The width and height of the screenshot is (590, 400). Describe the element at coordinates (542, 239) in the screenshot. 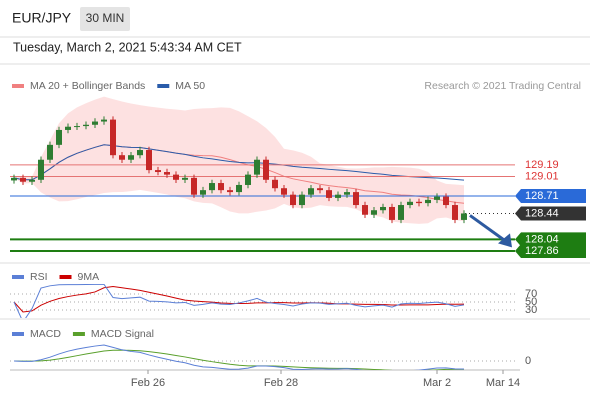

I see `level-label: 128.04` at that location.